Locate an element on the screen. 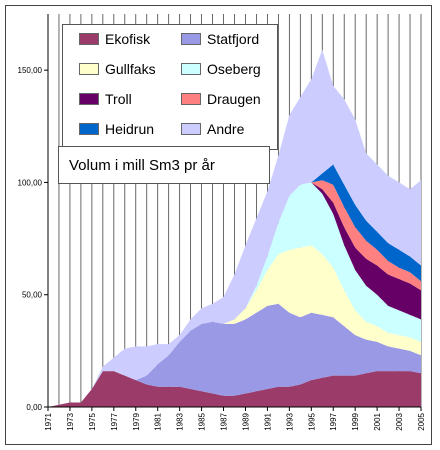  legend-item-heidrun: Heidrun is located at coordinates (116, 129).